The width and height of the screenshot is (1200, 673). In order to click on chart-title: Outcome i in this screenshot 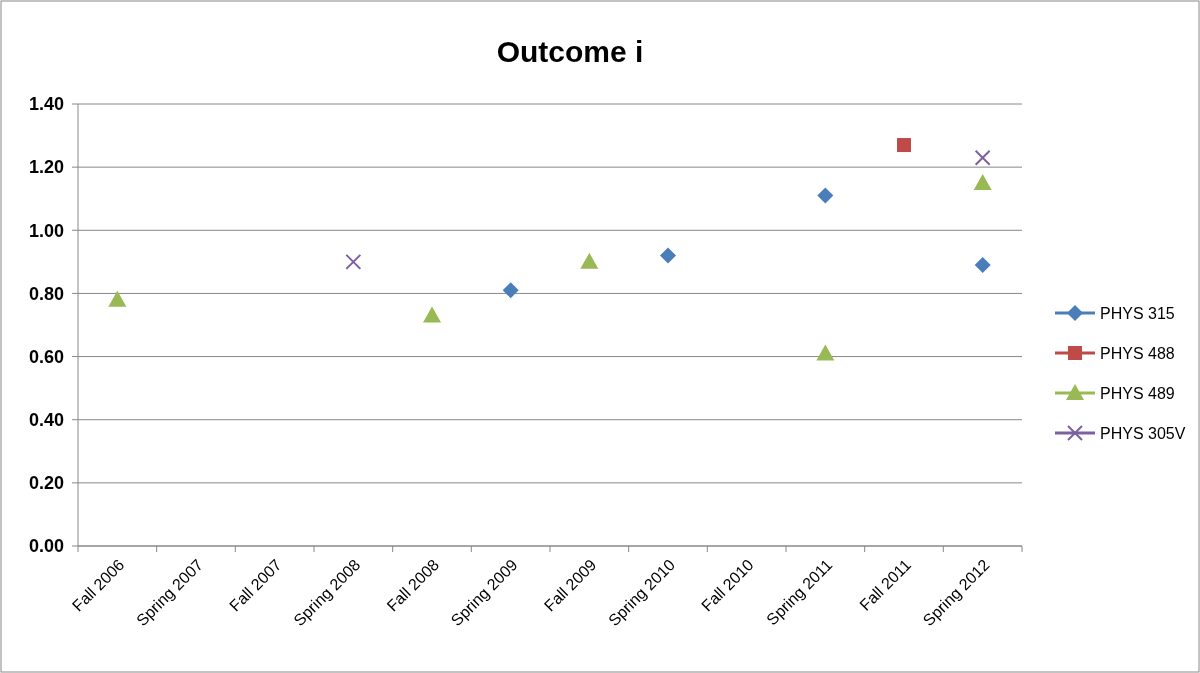, I will do `click(570, 51)`.